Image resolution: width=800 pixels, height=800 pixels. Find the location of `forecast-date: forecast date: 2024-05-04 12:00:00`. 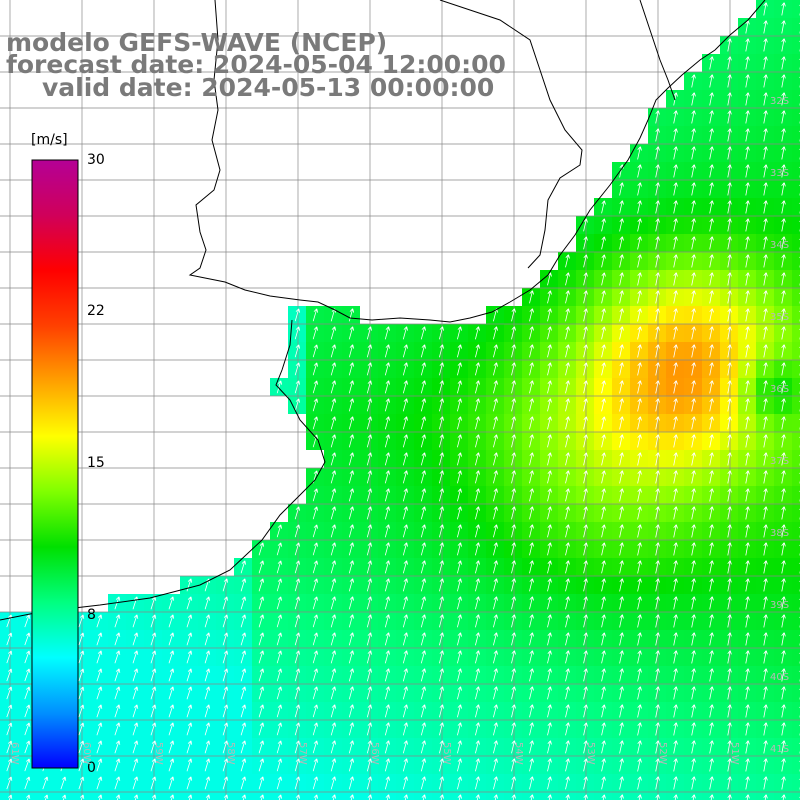

forecast-date: forecast date: 2024-05-04 12:00:00 is located at coordinates (256, 64).